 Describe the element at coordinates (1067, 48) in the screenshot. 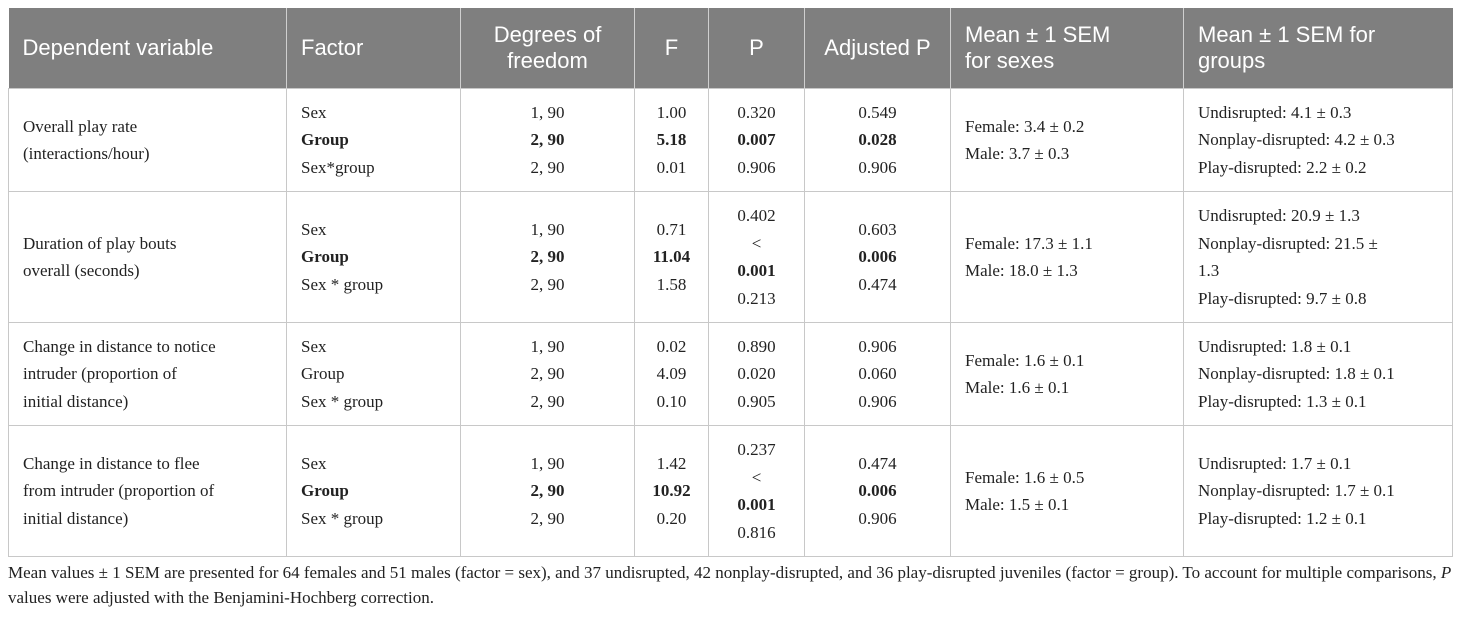

I see `header-mean-sexes: Mean ± 1 SEM for sexes` at that location.